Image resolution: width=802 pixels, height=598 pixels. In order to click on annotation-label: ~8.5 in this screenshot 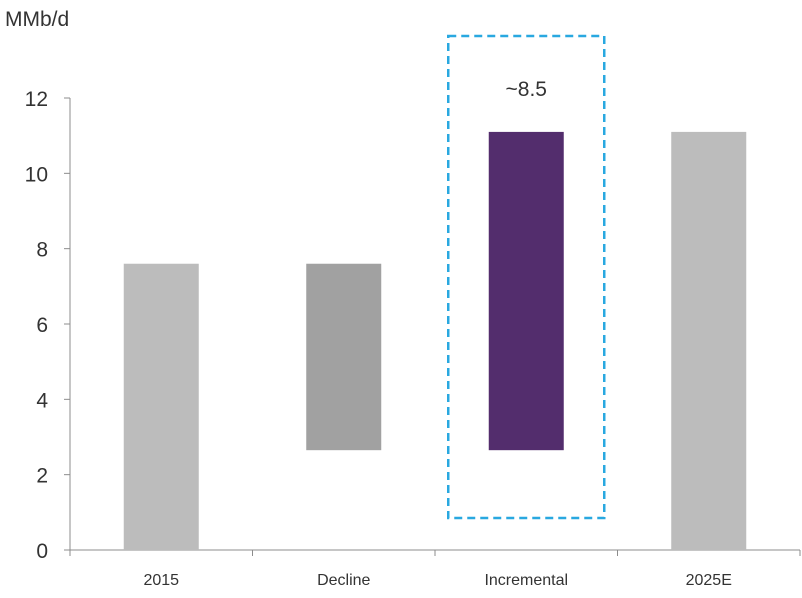, I will do `click(526, 89)`.